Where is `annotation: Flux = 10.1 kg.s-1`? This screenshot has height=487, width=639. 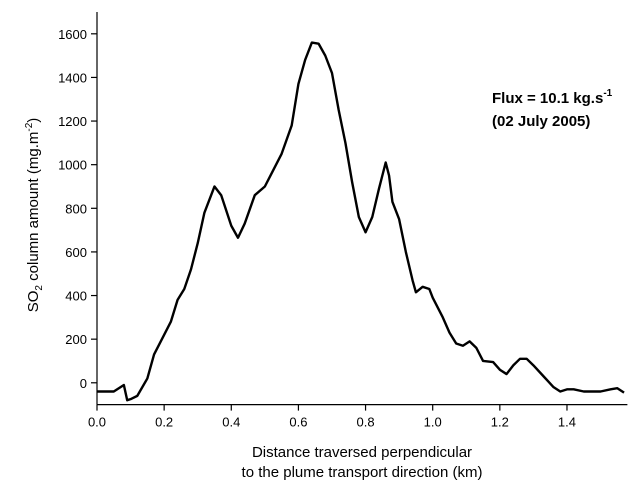 annotation: Flux = 10.1 kg.s-1 is located at coordinates (552, 97).